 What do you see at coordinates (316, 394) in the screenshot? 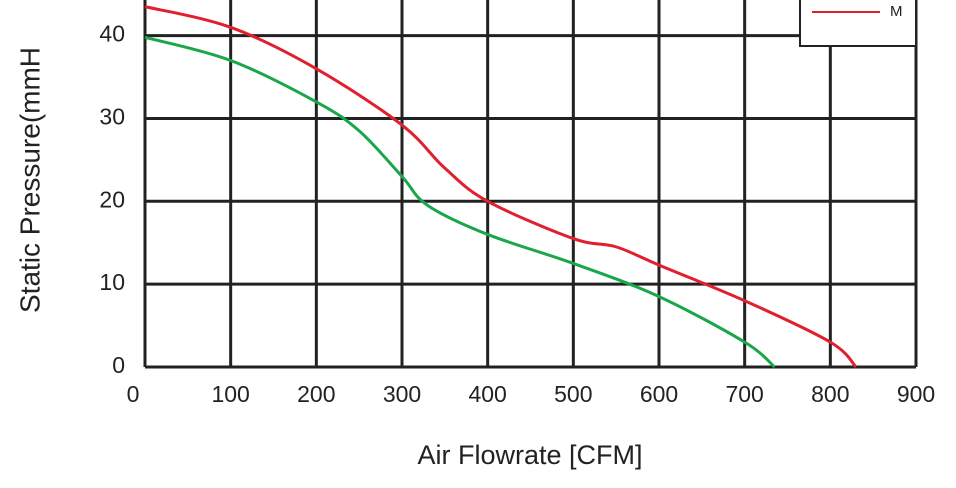
I see `x-tick-label: 200` at bounding box center [316, 394].